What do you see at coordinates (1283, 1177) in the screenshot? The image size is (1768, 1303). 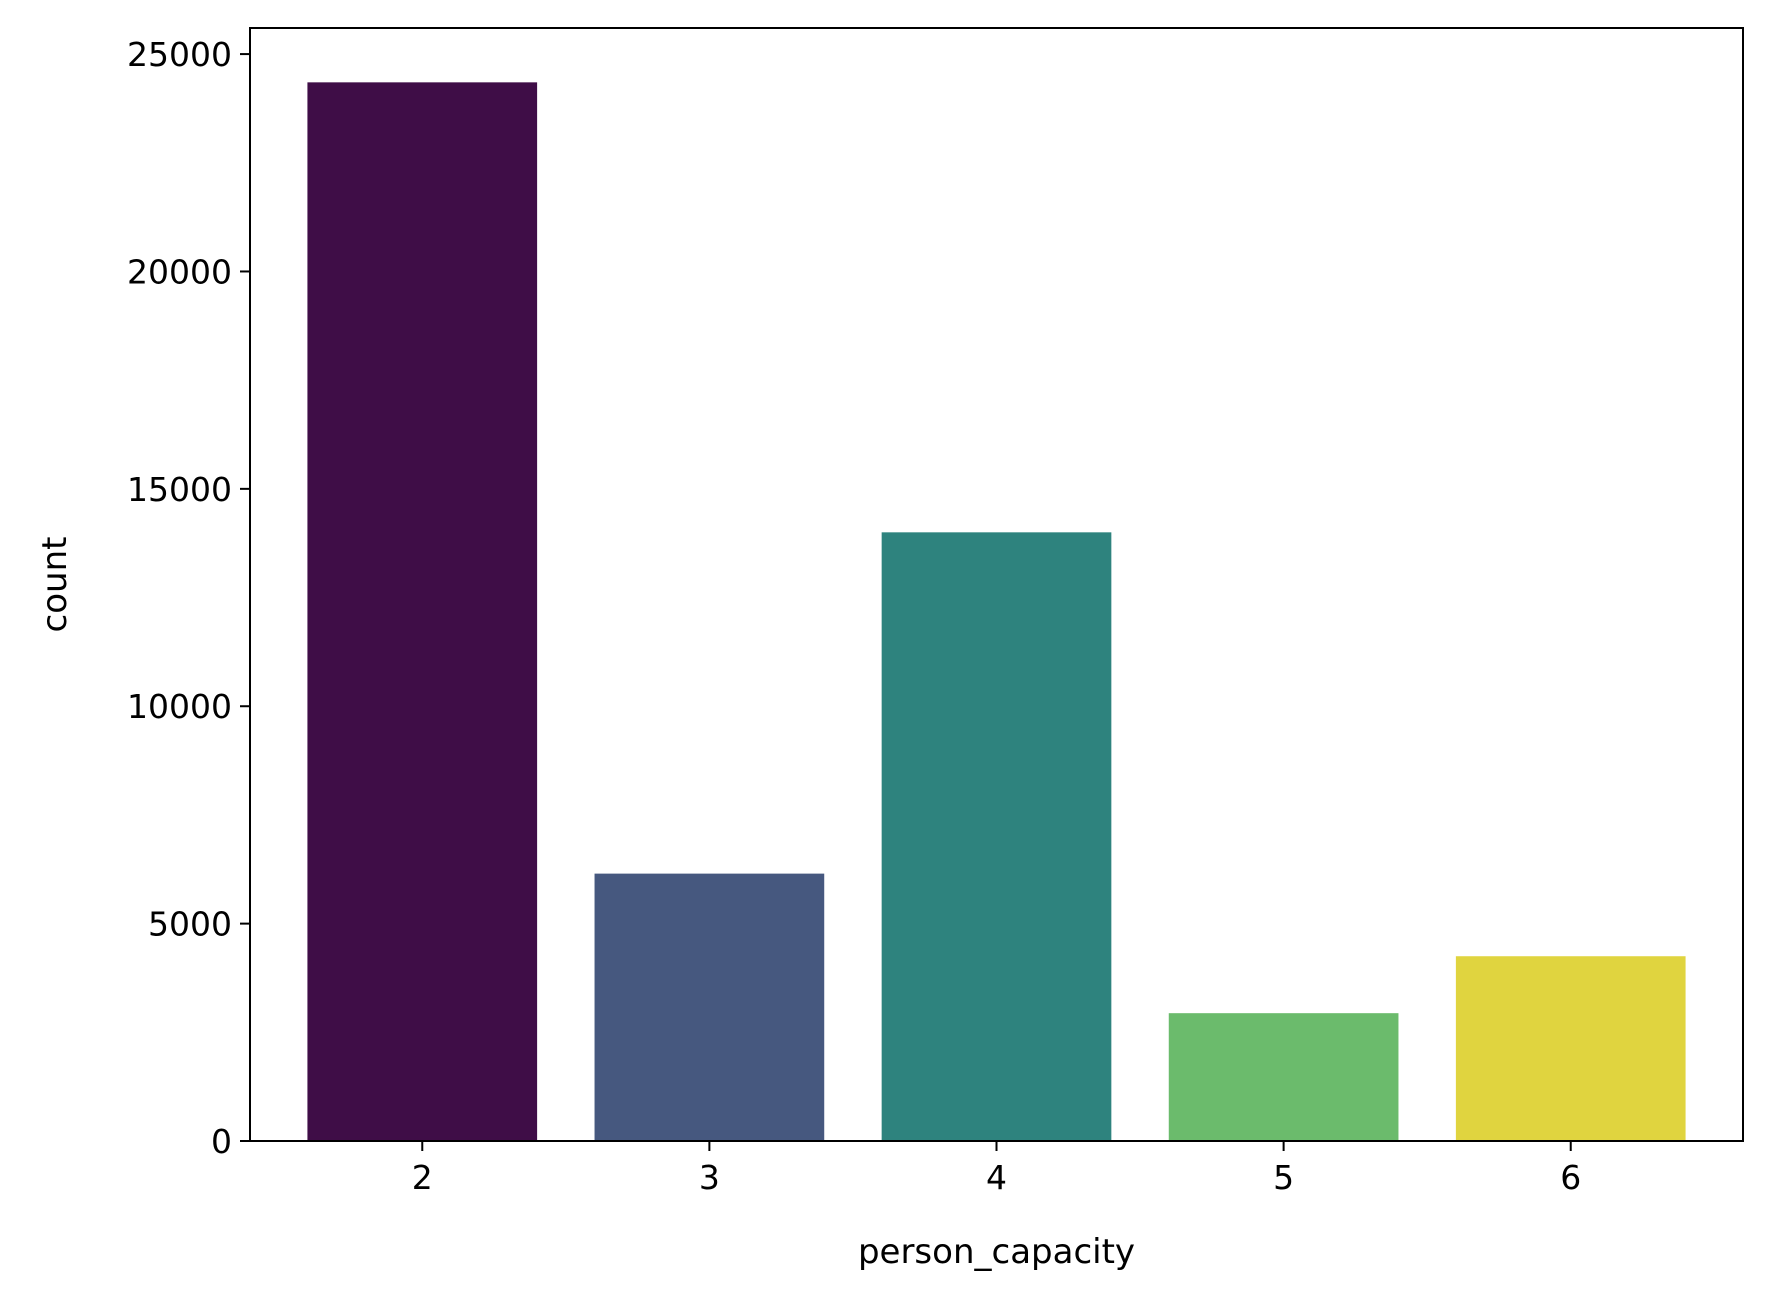 I see `x-tick-label: 5` at bounding box center [1283, 1177].